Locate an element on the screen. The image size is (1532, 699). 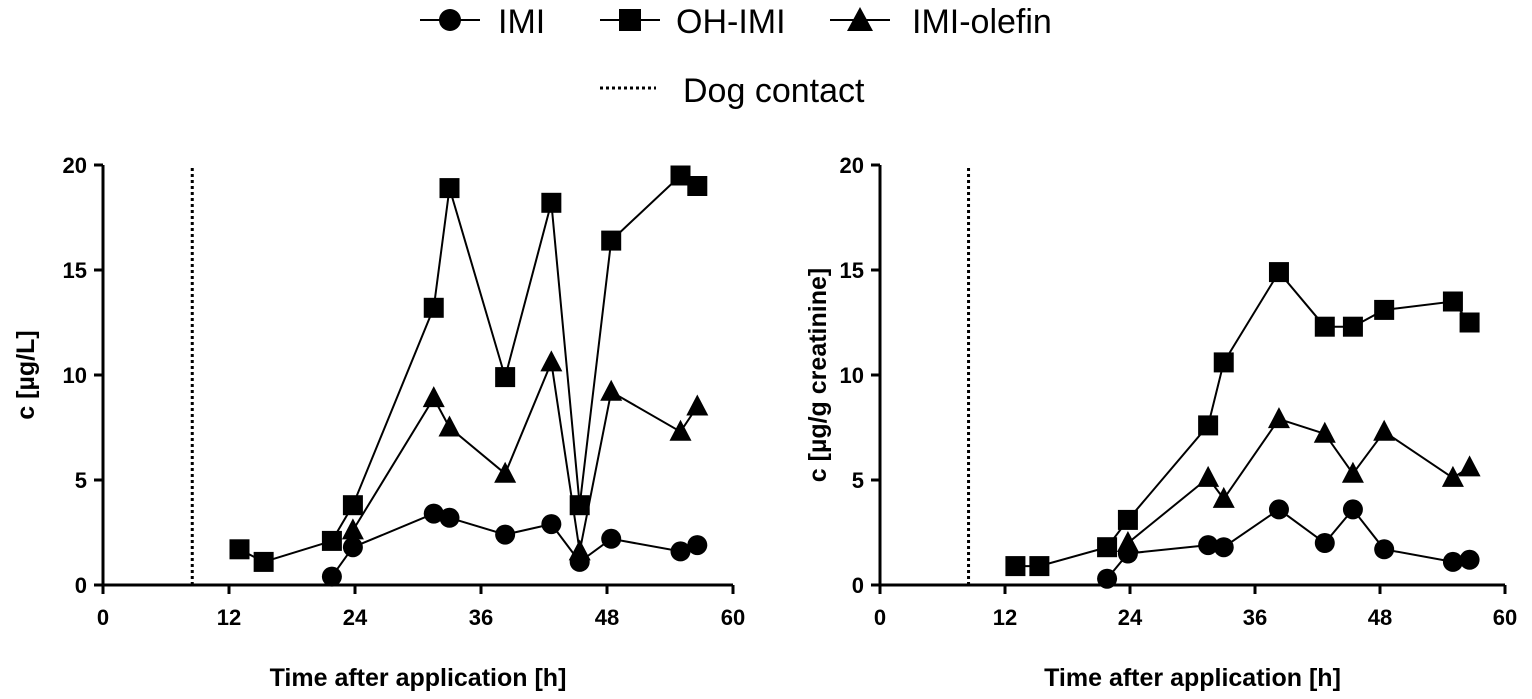
series-oh-imi is located at coordinates (1242, 419).